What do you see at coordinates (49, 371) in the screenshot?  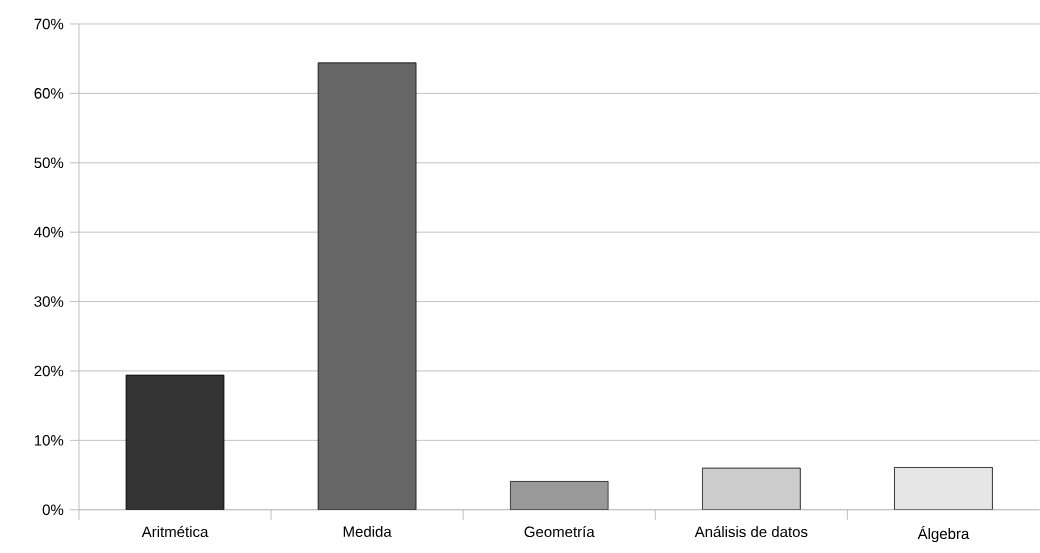 I see `y-tick-label: 20%` at bounding box center [49, 371].